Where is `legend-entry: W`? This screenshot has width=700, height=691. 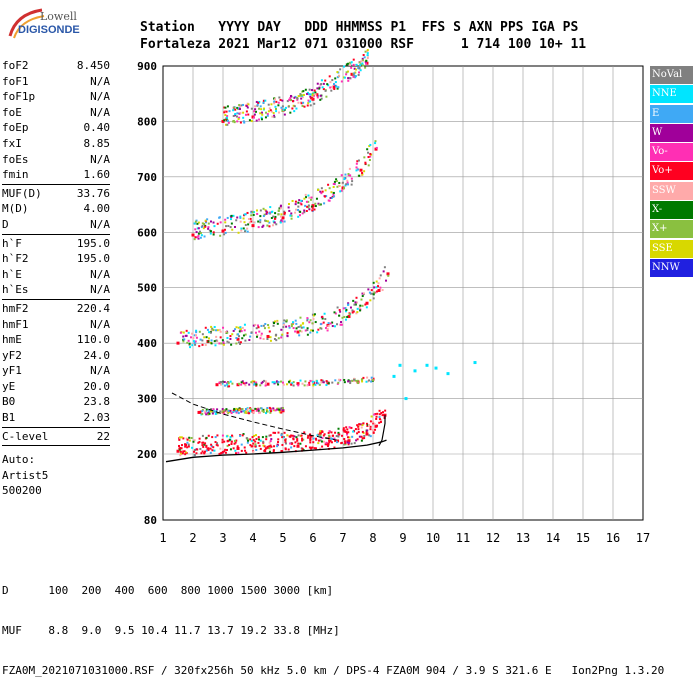
legend-entry: W is located at coordinates (671, 132).